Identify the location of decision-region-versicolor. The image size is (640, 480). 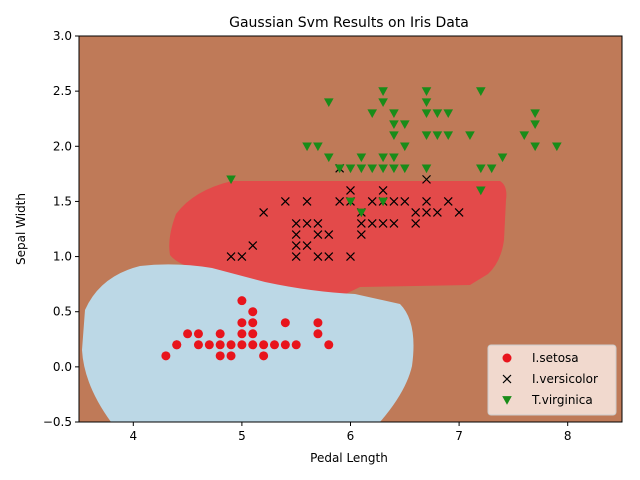
(338, 240).